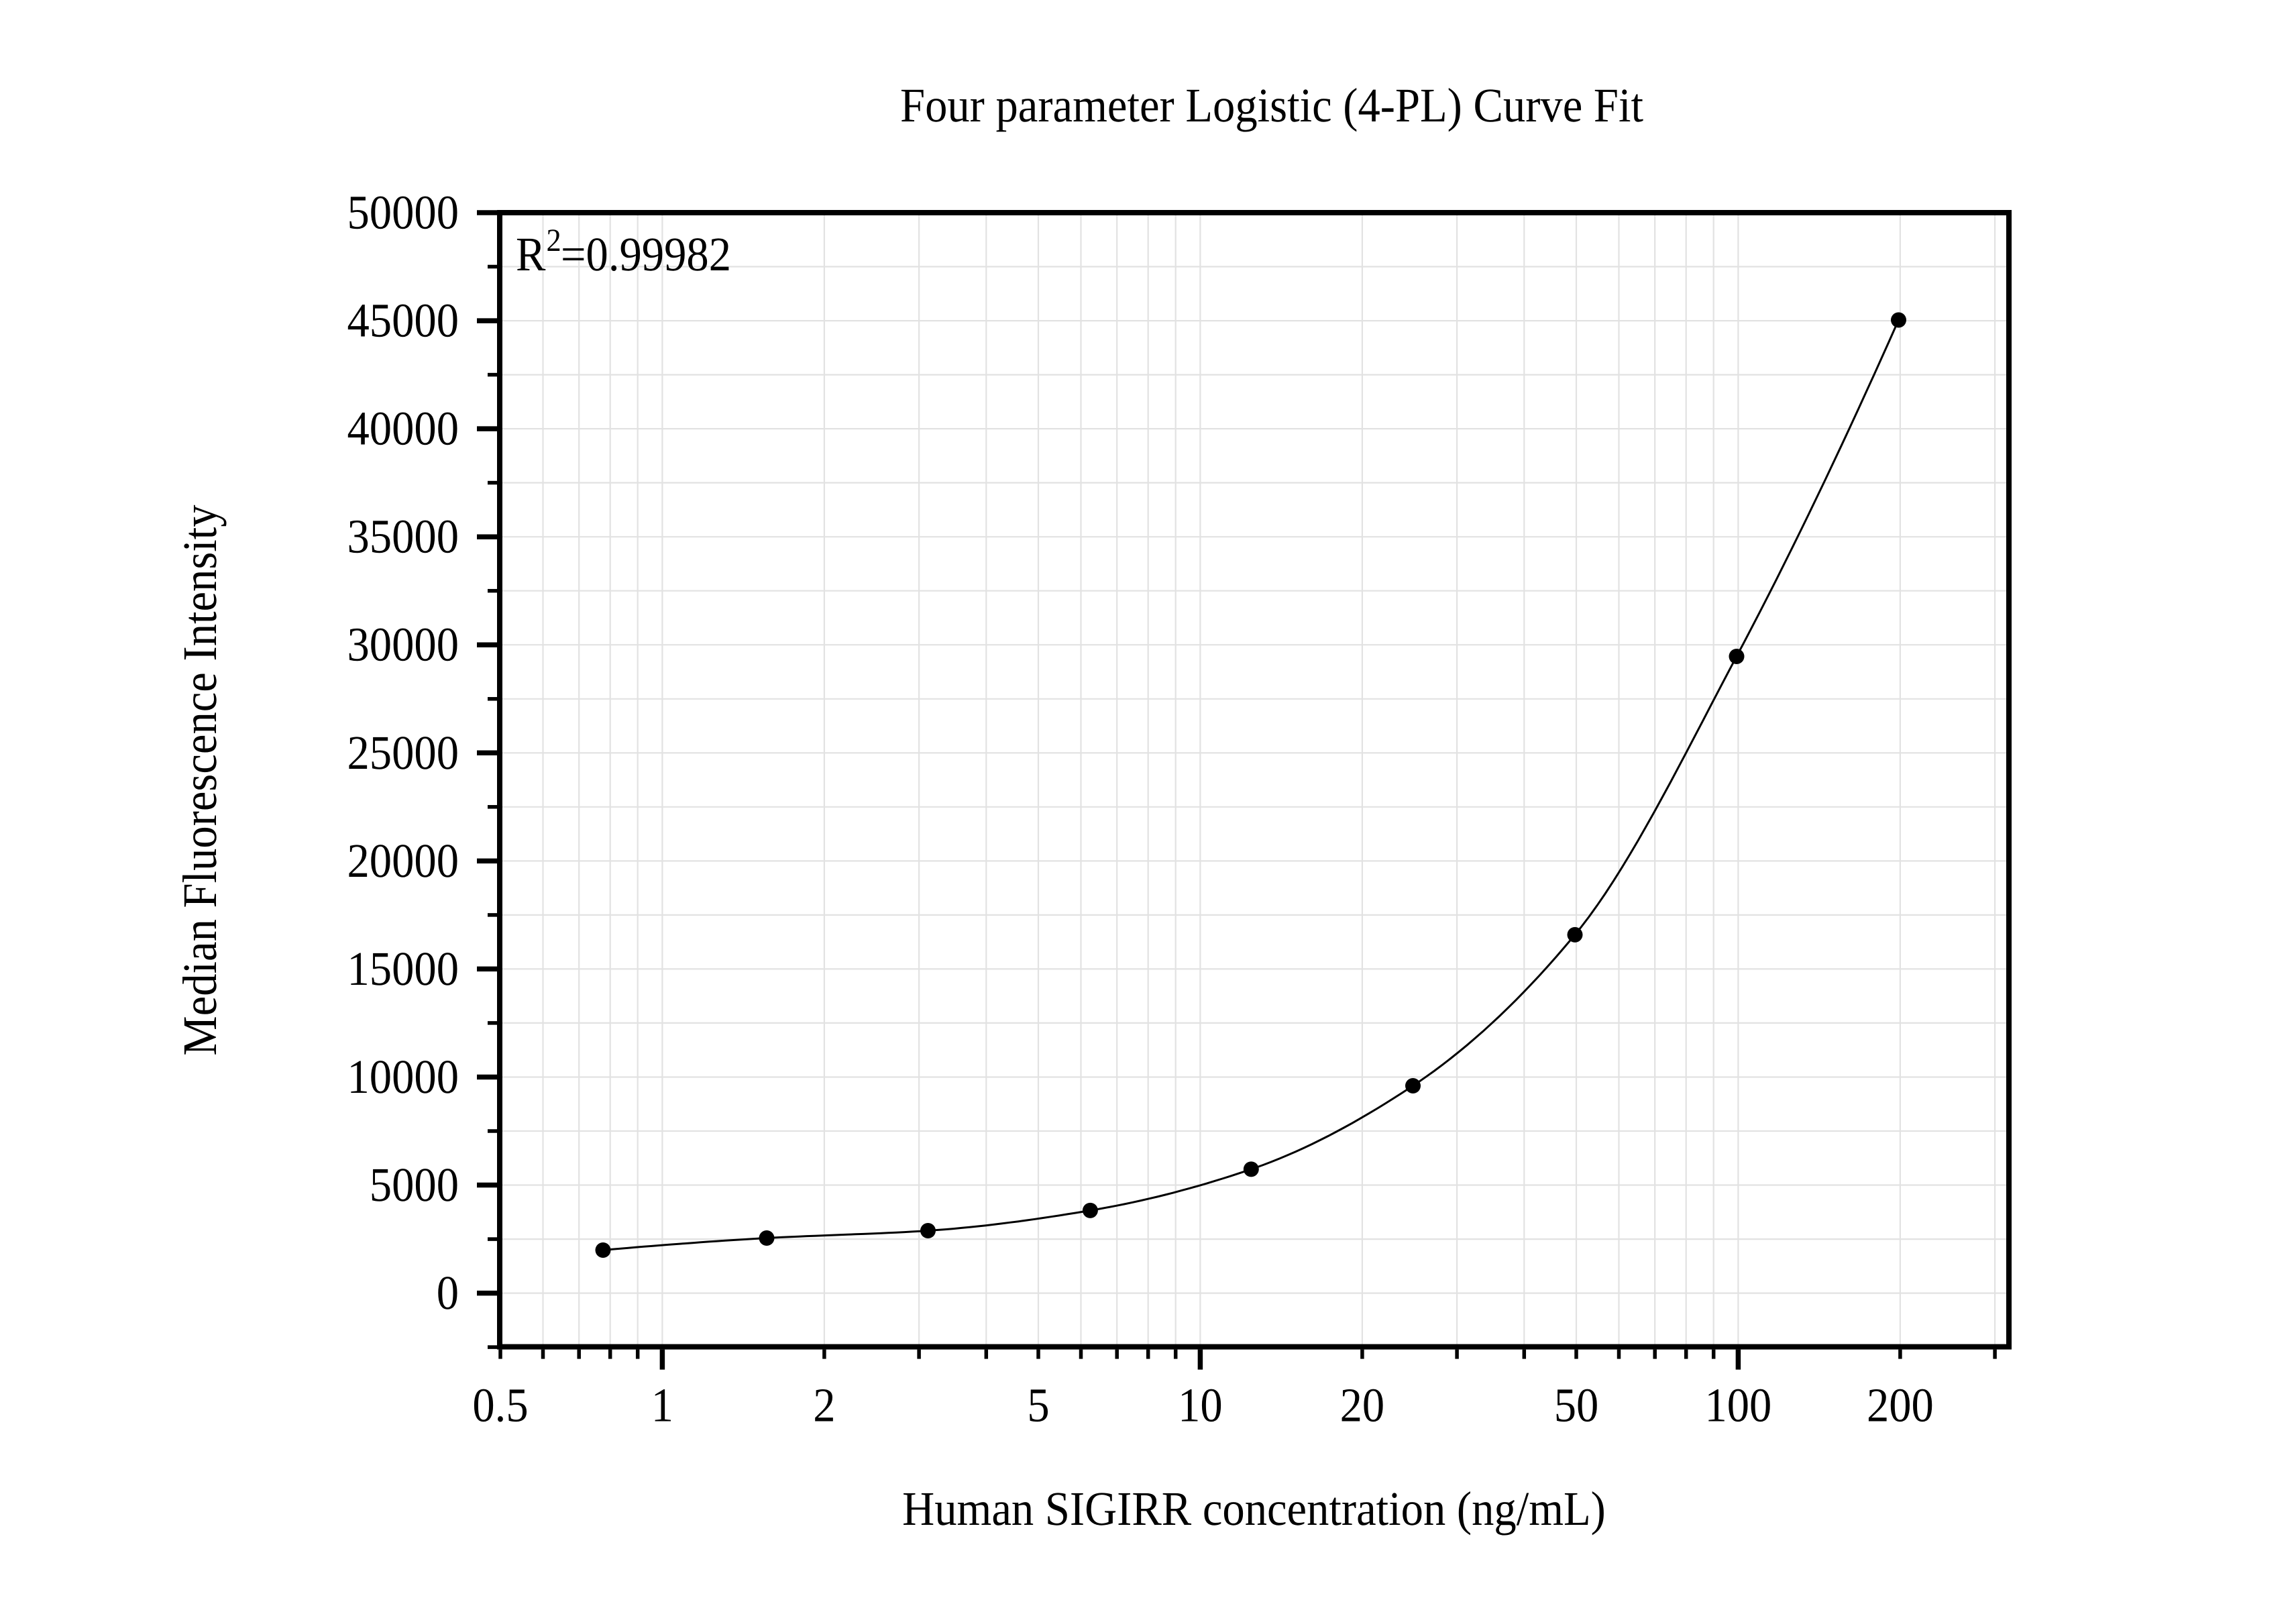 The height and width of the screenshot is (1604, 2296). What do you see at coordinates (403, 1077) in the screenshot?
I see `svg-text: 10000` at bounding box center [403, 1077].